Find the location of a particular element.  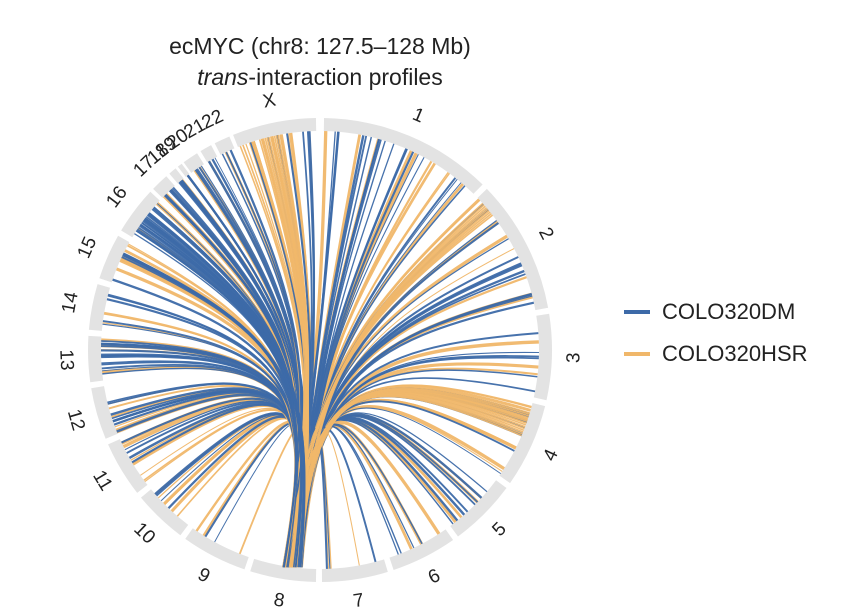

chromosome-label-10: 10 is located at coordinates (144, 534).